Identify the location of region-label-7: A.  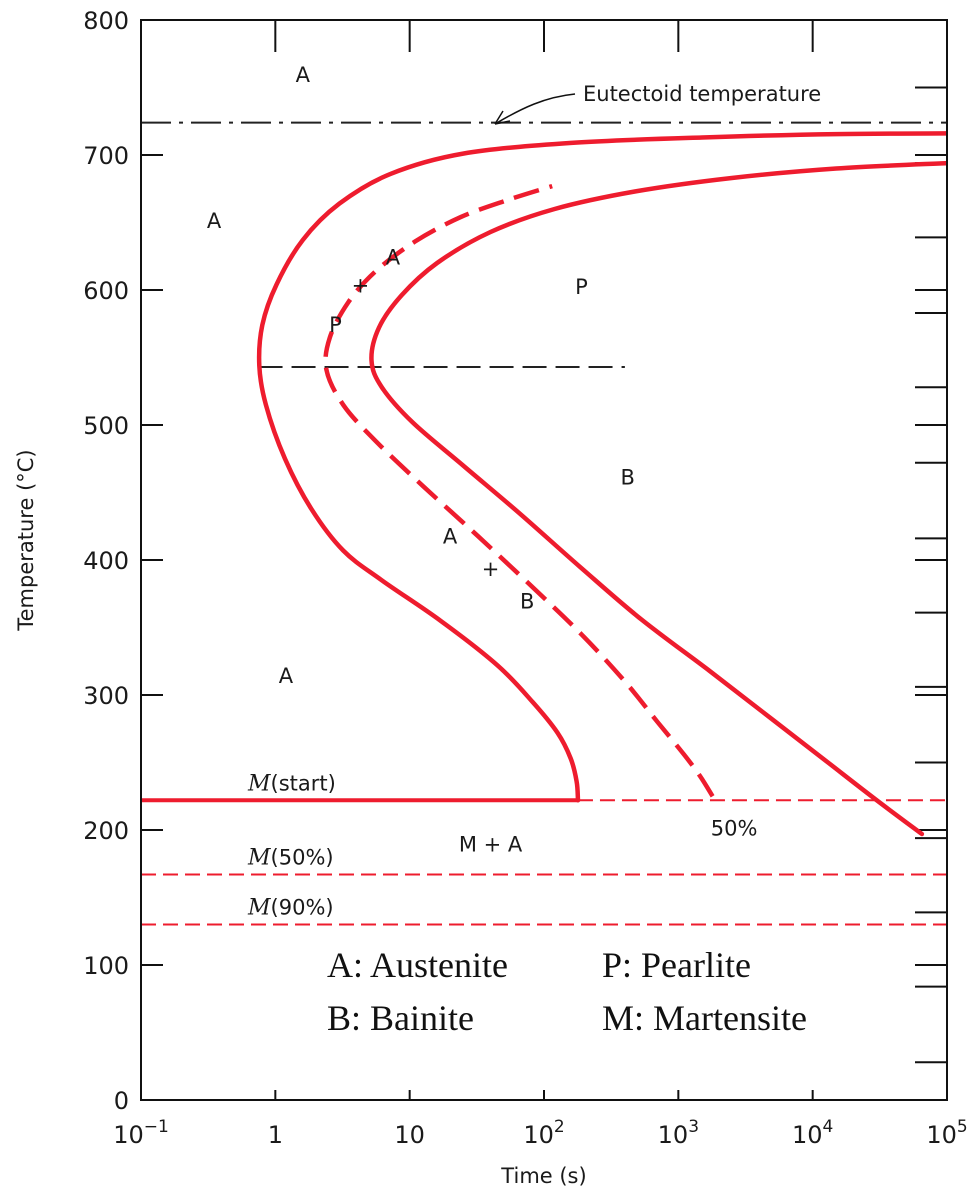
(450, 537).